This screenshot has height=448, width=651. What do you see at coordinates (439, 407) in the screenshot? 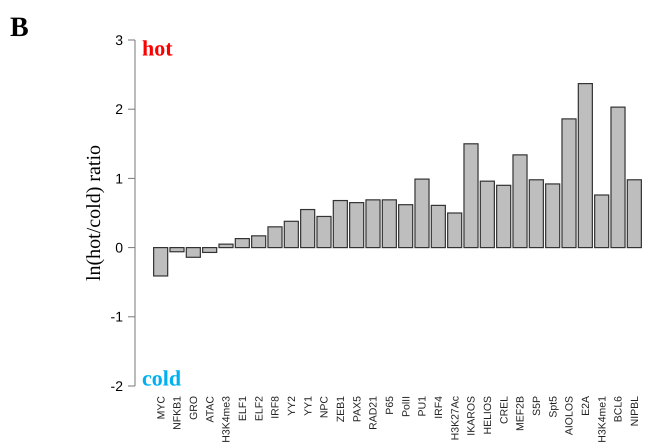
I see `x-tick-label: IRF4` at bounding box center [439, 407].